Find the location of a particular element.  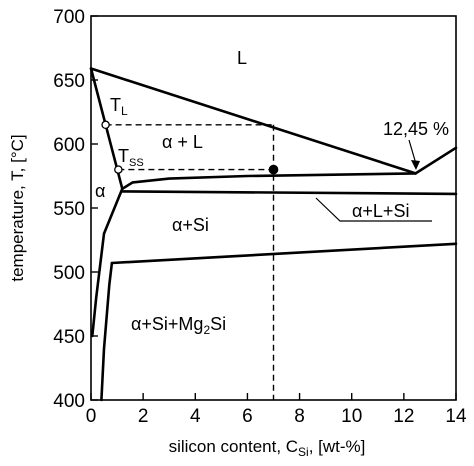

x-tick-label-2: 4 is located at coordinates (195, 416).